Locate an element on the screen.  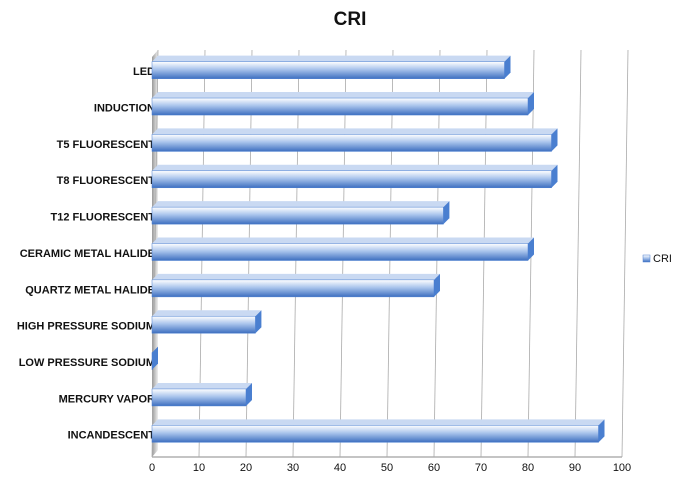
x-tick-label: 90 is located at coordinates (575, 468).